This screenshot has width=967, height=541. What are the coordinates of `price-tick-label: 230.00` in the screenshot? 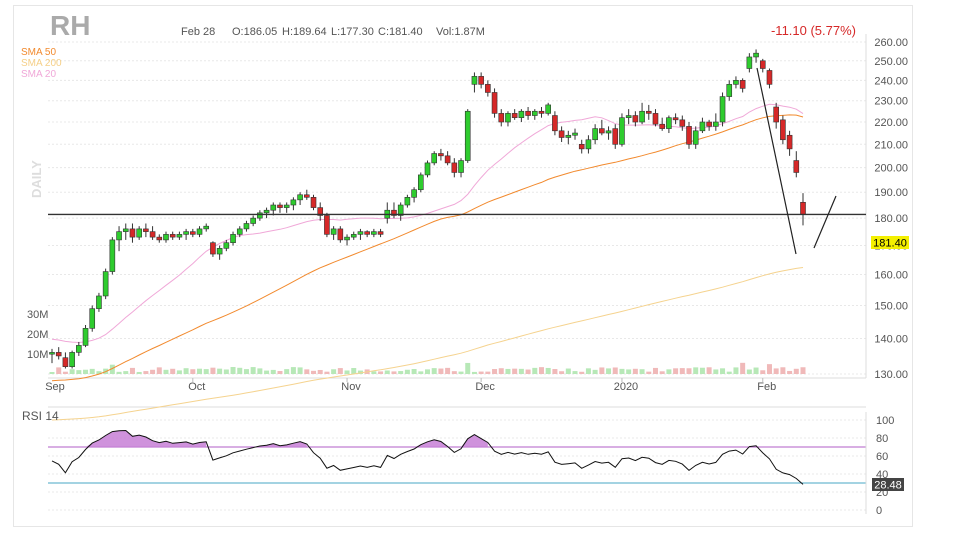 It's located at (891, 102).